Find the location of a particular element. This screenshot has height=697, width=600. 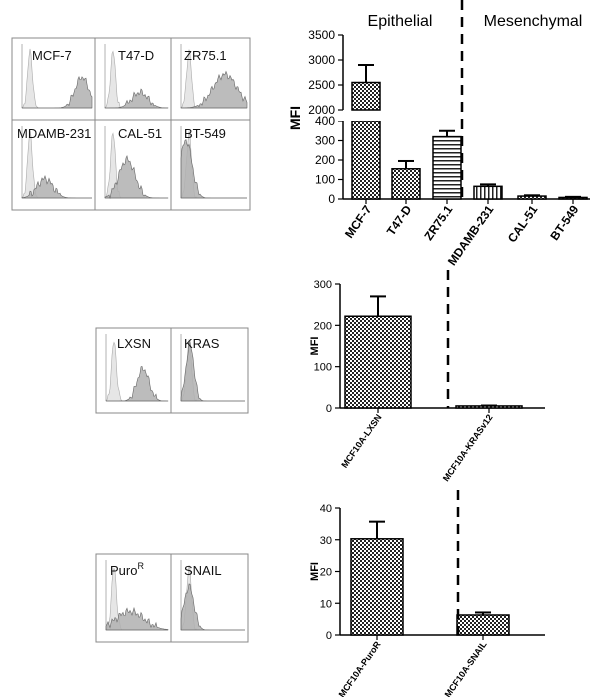

flow-label-puror: PuroR is located at coordinates (127, 569).